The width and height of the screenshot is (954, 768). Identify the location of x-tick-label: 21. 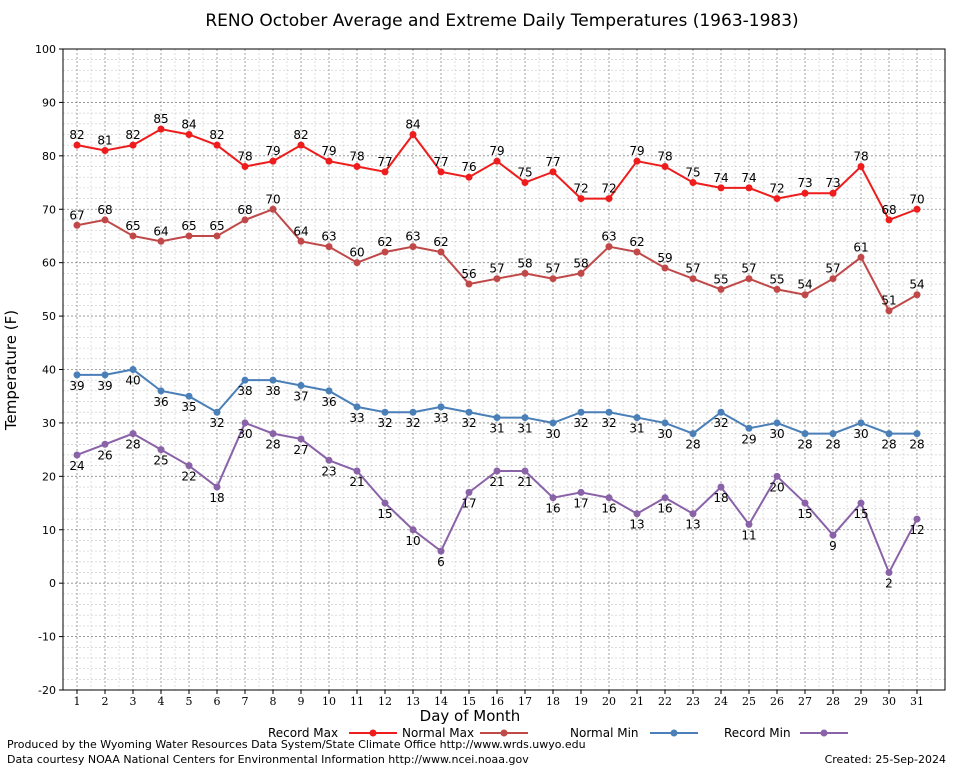
(637, 701).